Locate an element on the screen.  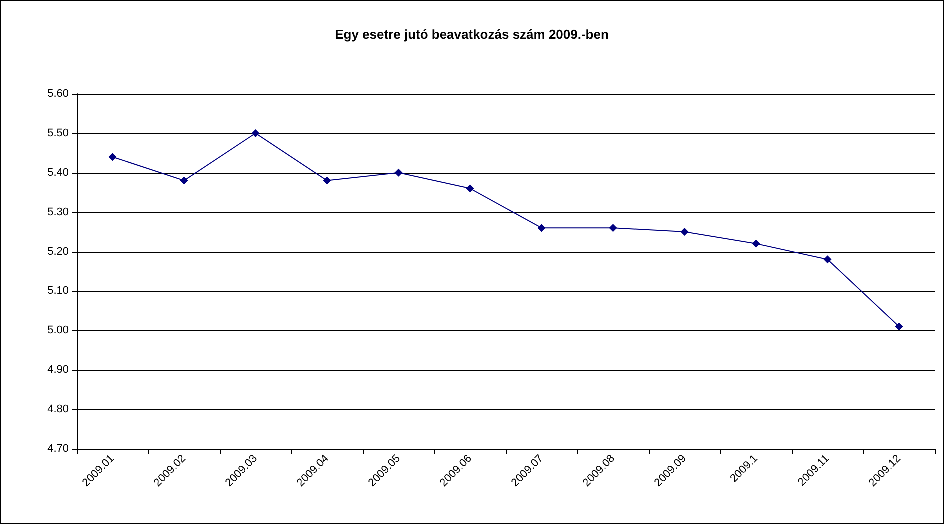
y-tick-label: 5.50 is located at coordinates (58, 133).